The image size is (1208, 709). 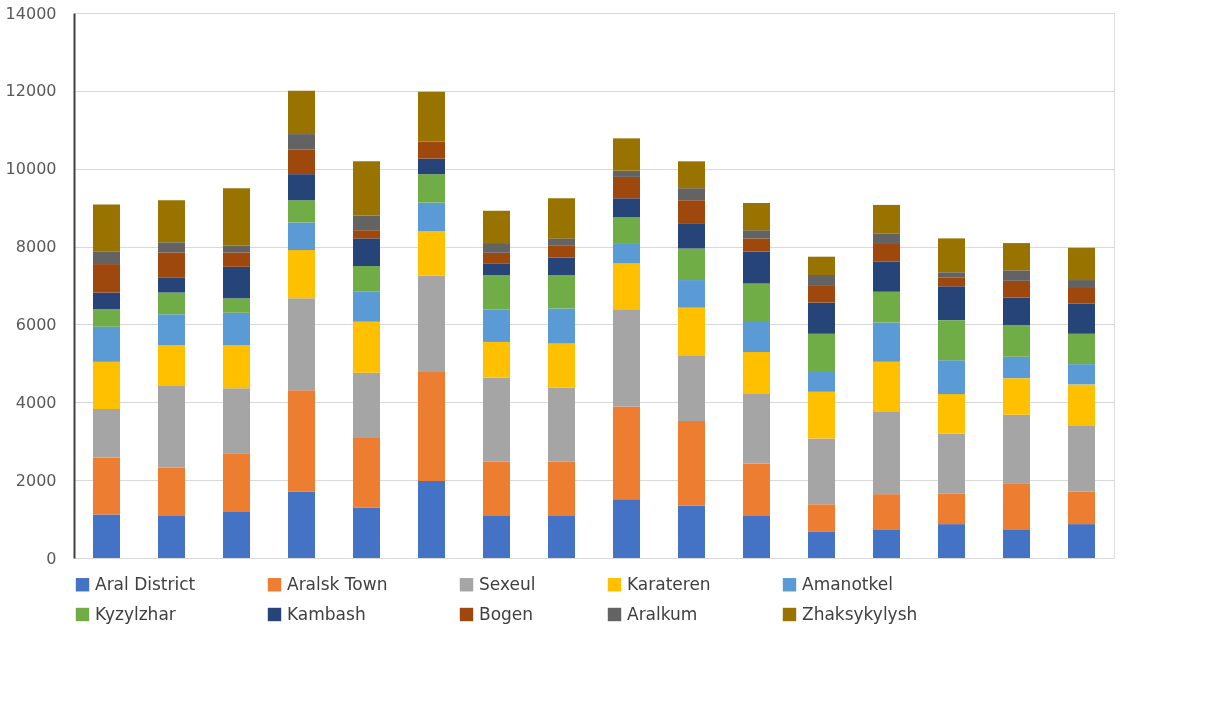 What do you see at coordinates (337, 583) in the screenshot?
I see `legend-label: Aralsk Town` at bounding box center [337, 583].